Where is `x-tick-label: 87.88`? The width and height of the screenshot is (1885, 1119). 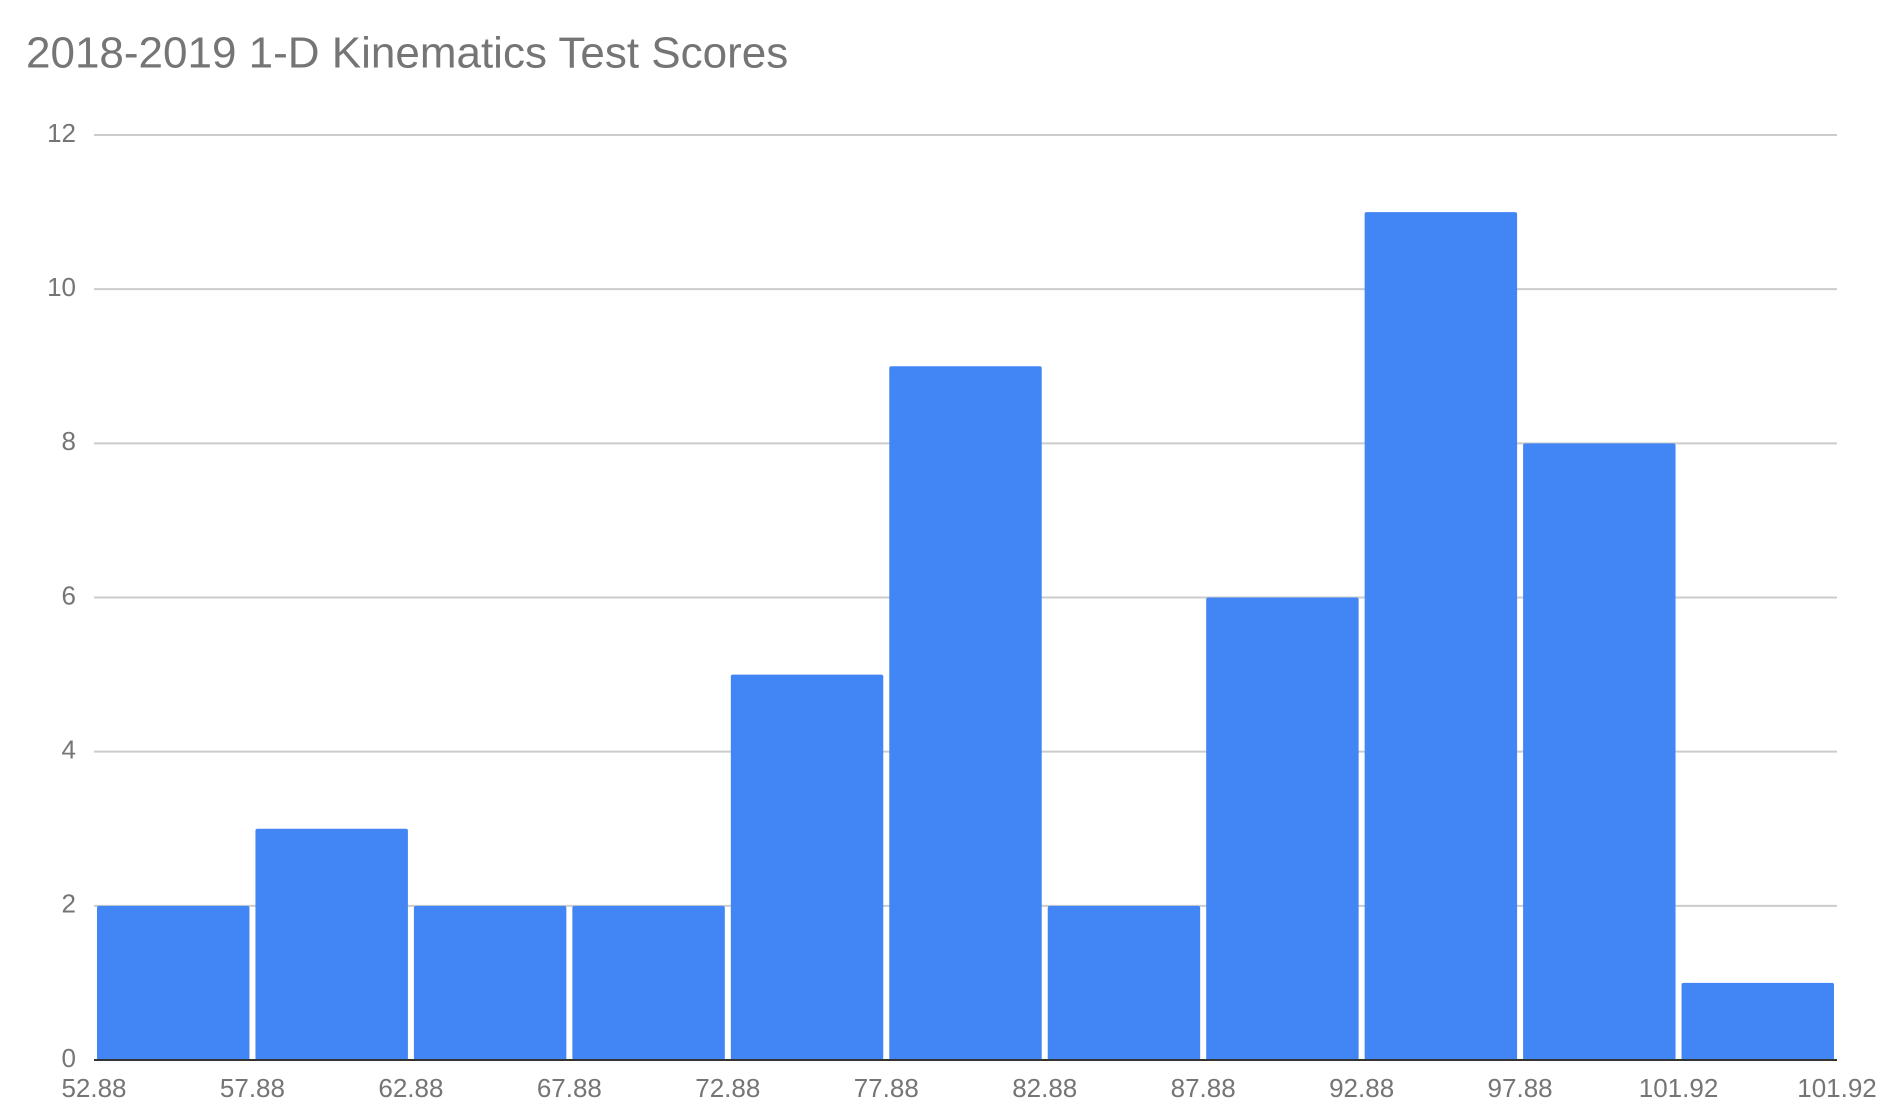 x-tick-label: 87.88 is located at coordinates (1203, 1088).